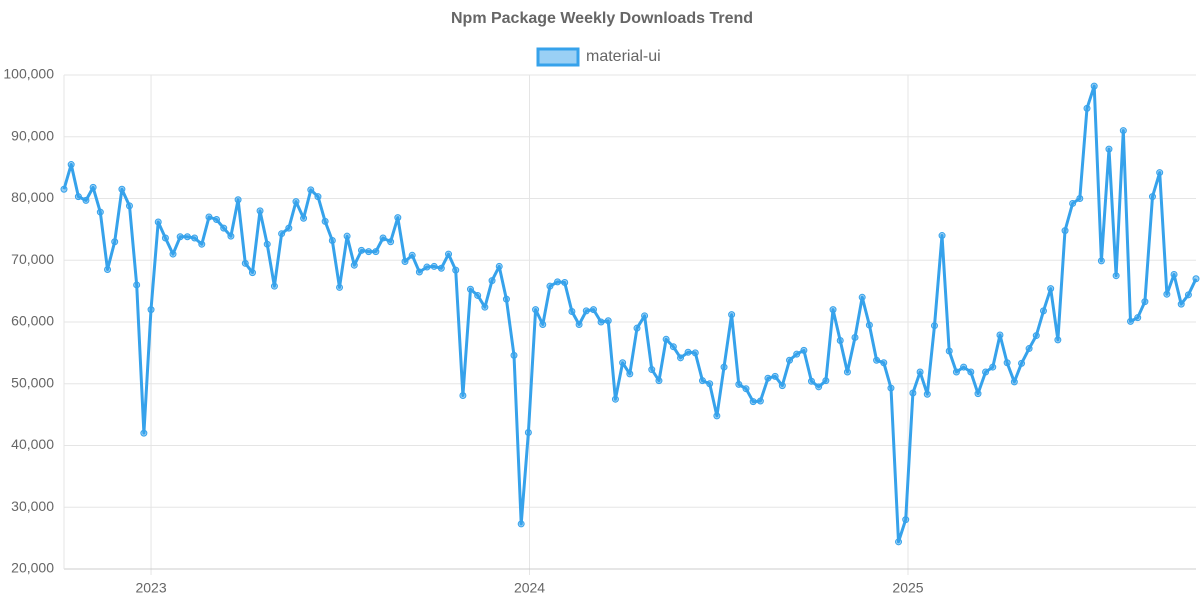 The height and width of the screenshot is (600, 1200). Describe the element at coordinates (32, 506) in the screenshot. I see `y-tick-label: 30,000` at that location.